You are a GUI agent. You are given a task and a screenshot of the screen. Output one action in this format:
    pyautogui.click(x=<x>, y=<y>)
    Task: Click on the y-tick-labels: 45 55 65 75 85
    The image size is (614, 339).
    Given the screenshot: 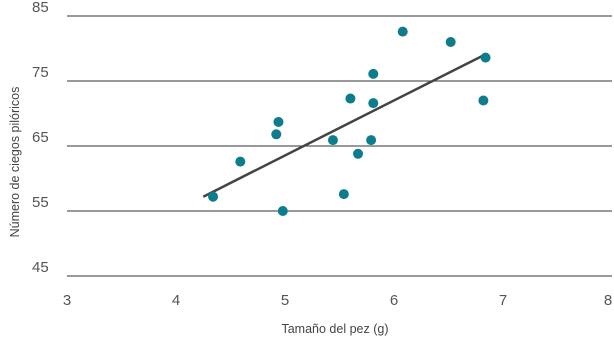 What is the action you would take?
    pyautogui.click(x=40, y=138)
    